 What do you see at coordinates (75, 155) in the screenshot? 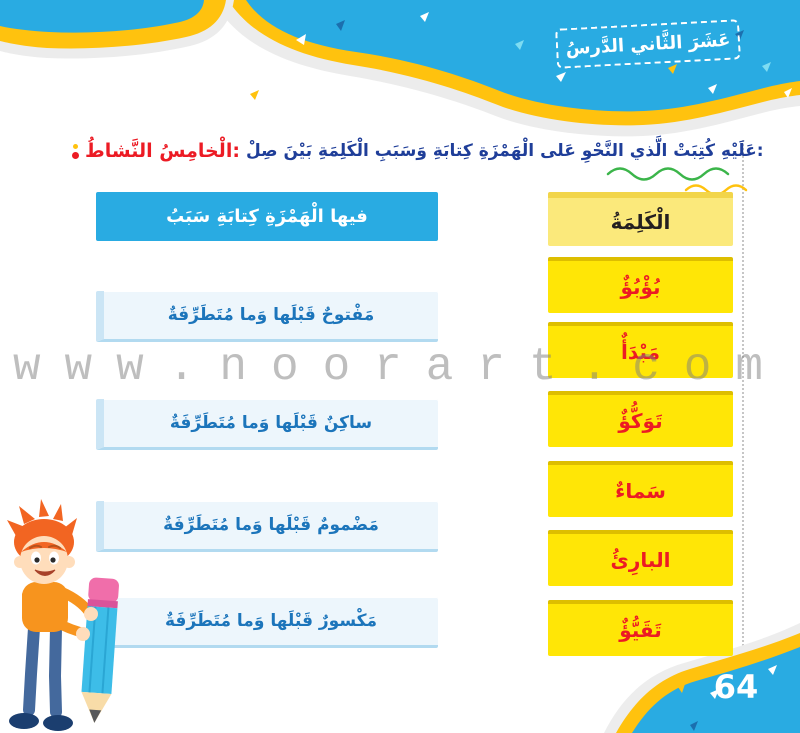
I see `red-dot-icon` at bounding box center [75, 155].